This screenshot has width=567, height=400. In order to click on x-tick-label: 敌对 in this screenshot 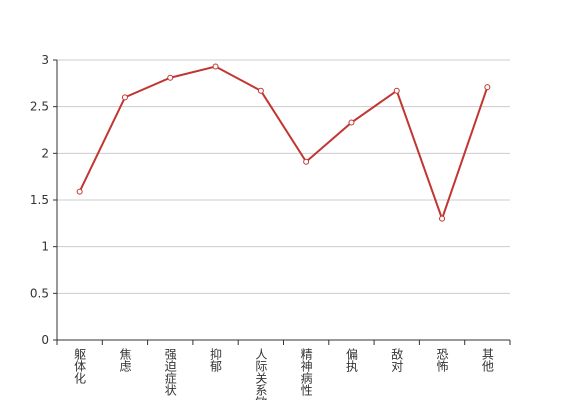, I will do `click(397, 359)`.